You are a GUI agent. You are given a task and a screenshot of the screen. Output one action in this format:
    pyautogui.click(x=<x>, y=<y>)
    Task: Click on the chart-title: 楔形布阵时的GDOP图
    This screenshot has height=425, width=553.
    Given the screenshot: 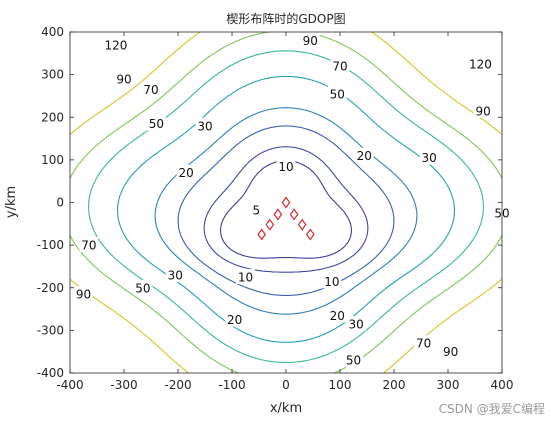 What is the action you would take?
    pyautogui.click(x=285, y=18)
    